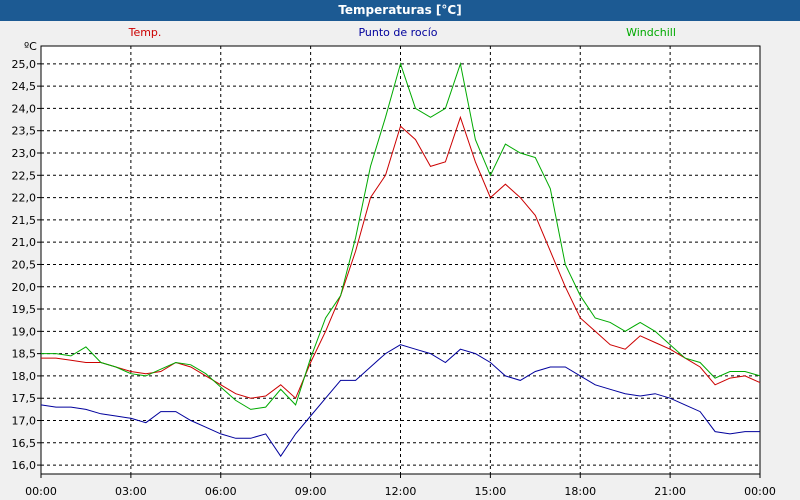 Image resolution: width=800 pixels, height=500 pixels. What do you see at coordinates (491, 491) in the screenshot?
I see `x-tick-time: 15:00` at bounding box center [491, 491].